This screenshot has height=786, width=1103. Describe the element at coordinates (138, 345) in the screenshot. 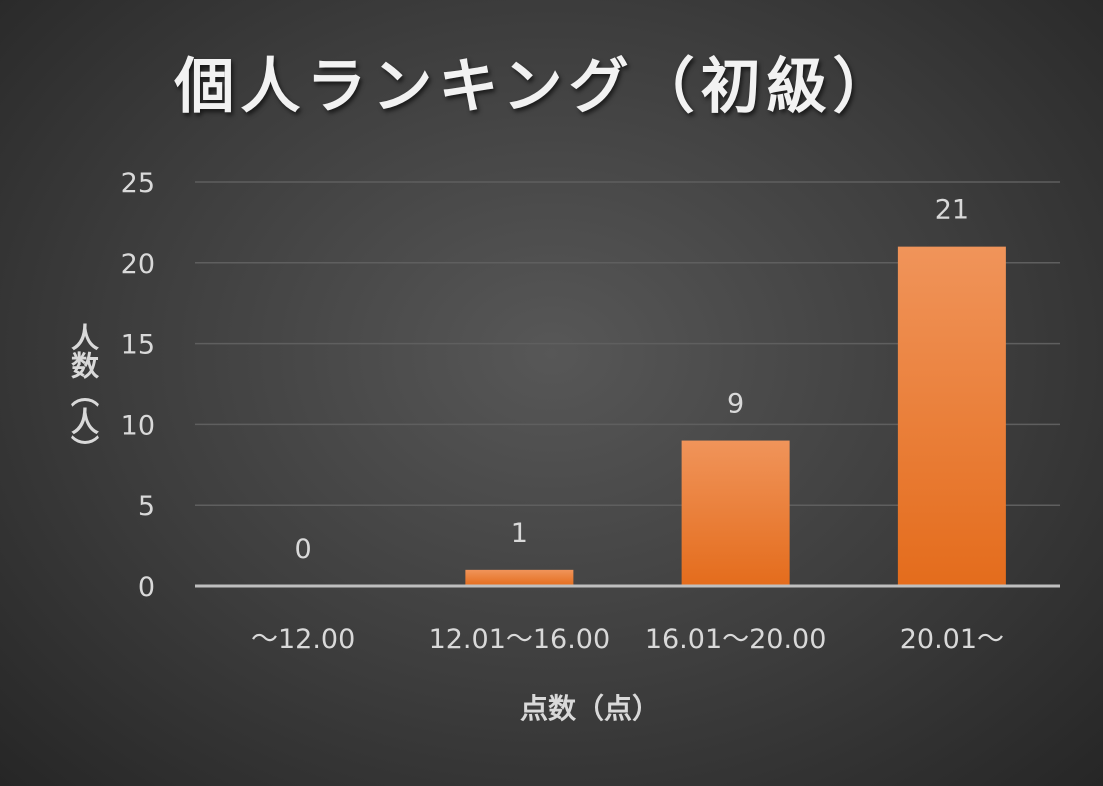

I see `y-tick-label: 15` at that location.